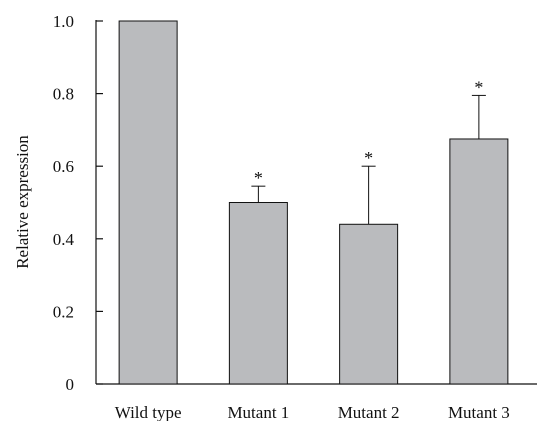 The image size is (539, 421). I want to click on y-axis-label: Relative expression, so click(22, 202).